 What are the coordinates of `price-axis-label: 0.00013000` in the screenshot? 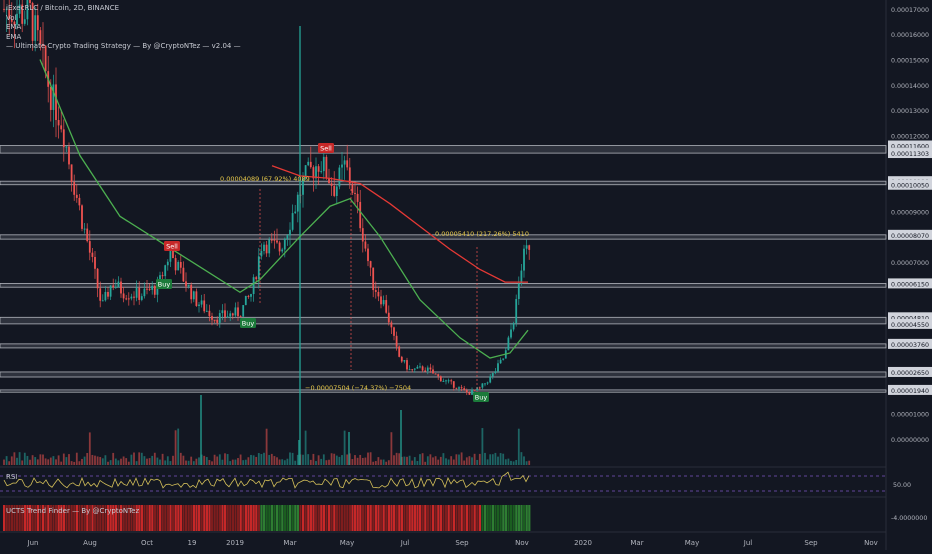 It's located at (910, 111).